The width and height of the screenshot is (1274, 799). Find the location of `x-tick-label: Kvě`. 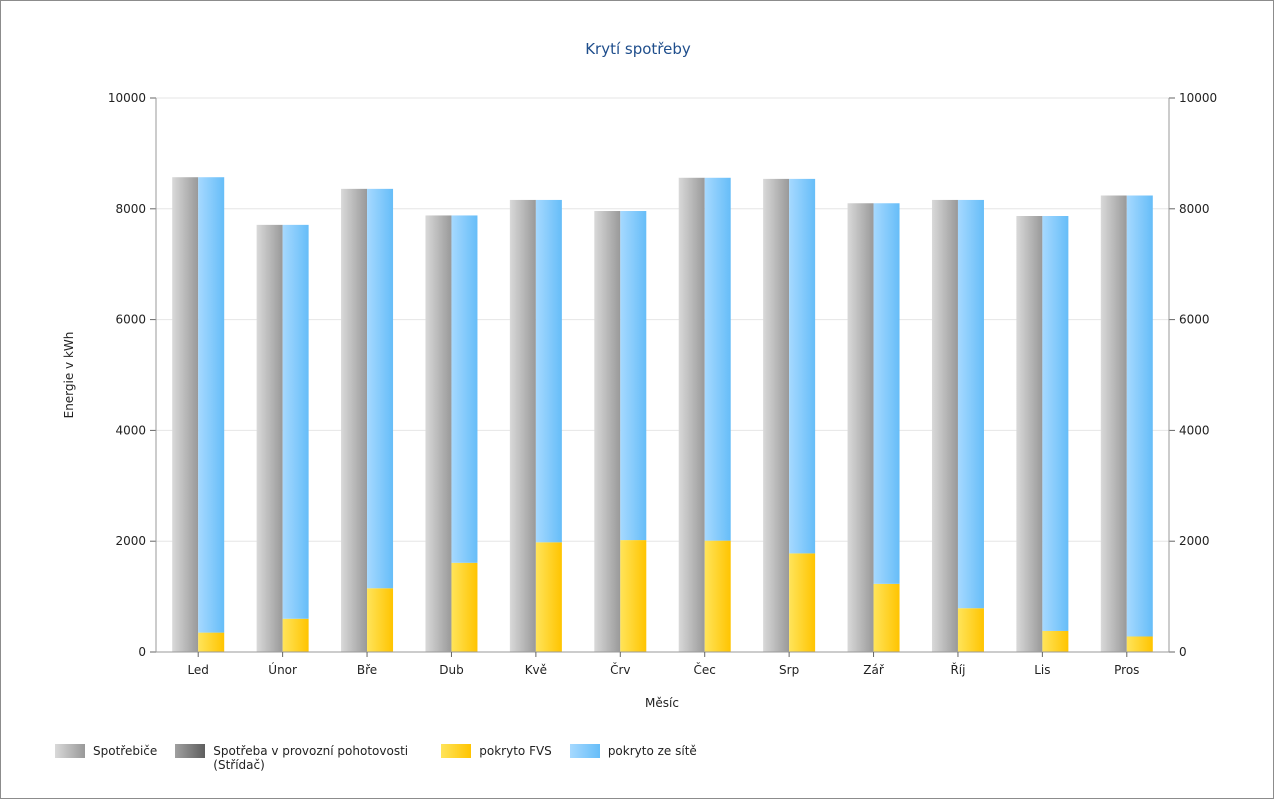

x-tick-label: Kvě is located at coordinates (536, 670).